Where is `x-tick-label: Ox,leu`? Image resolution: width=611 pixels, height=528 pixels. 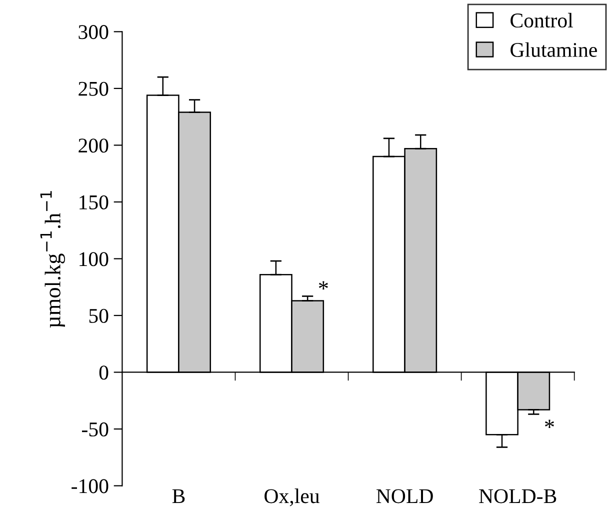
x-tick-label: Ox,leu is located at coordinates (292, 497).